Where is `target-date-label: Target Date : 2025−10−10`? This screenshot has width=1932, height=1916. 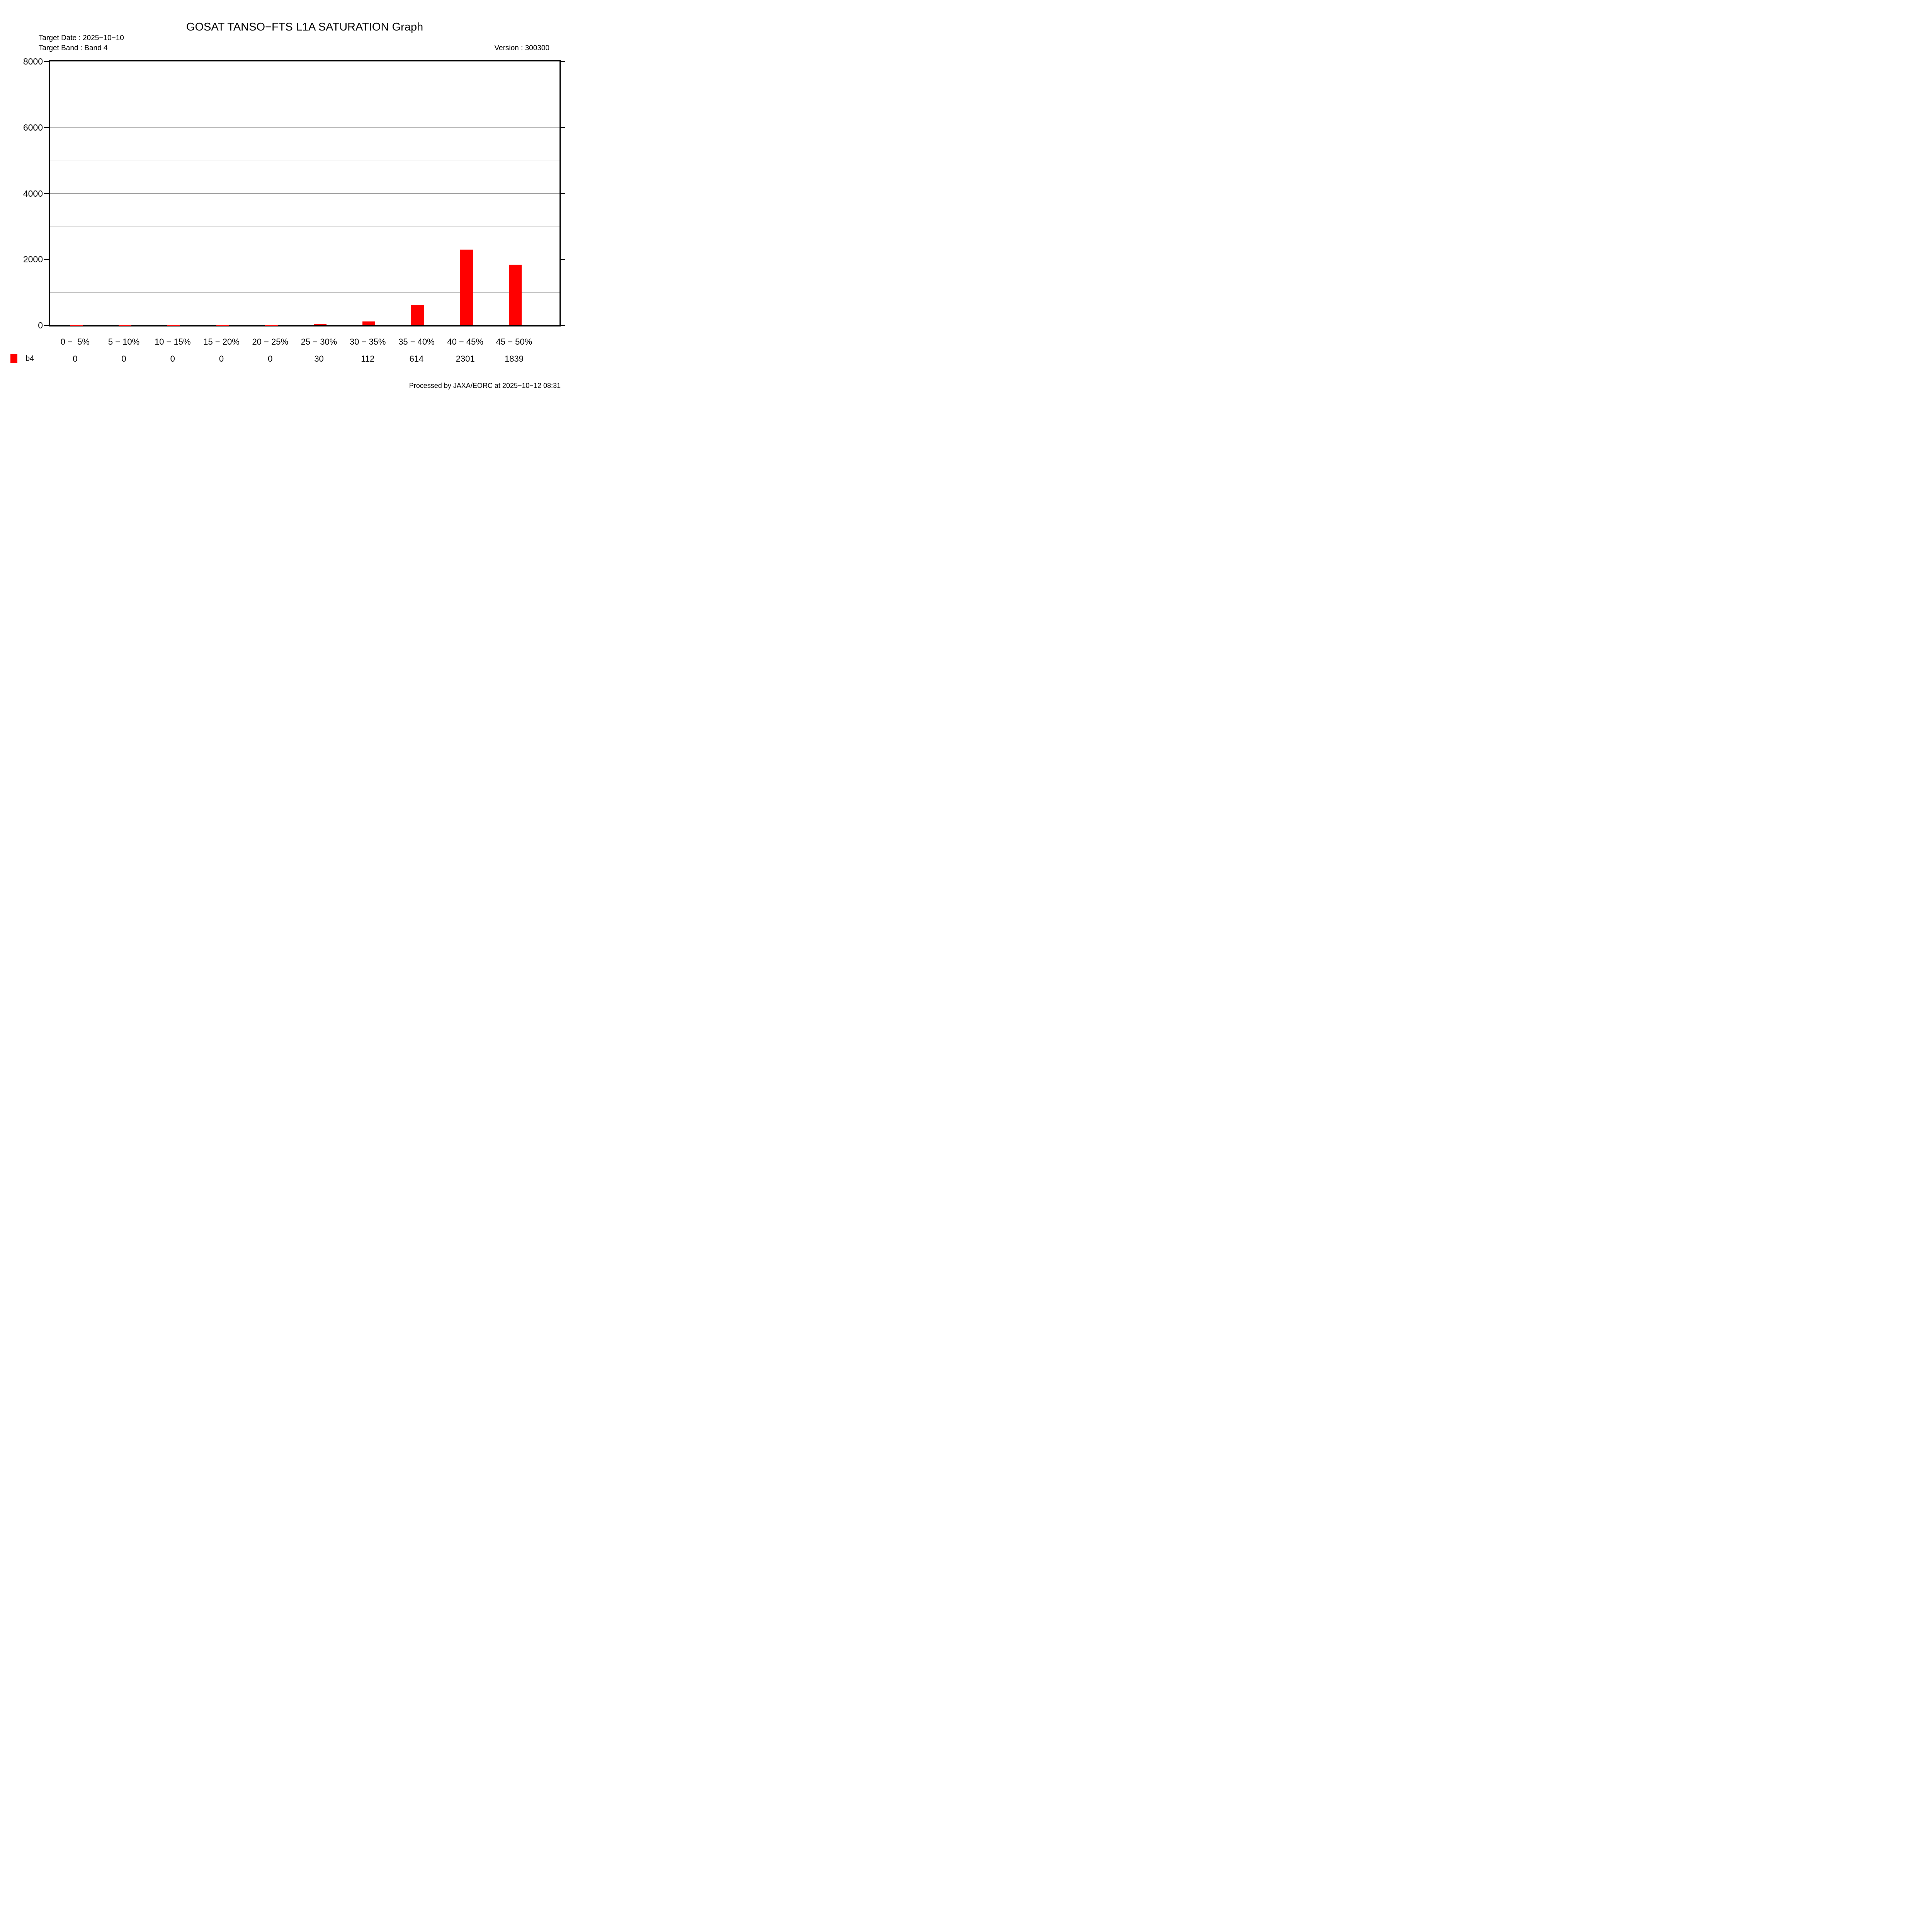 target-date-label: Target Date : 2025−10−10 is located at coordinates (82, 38).